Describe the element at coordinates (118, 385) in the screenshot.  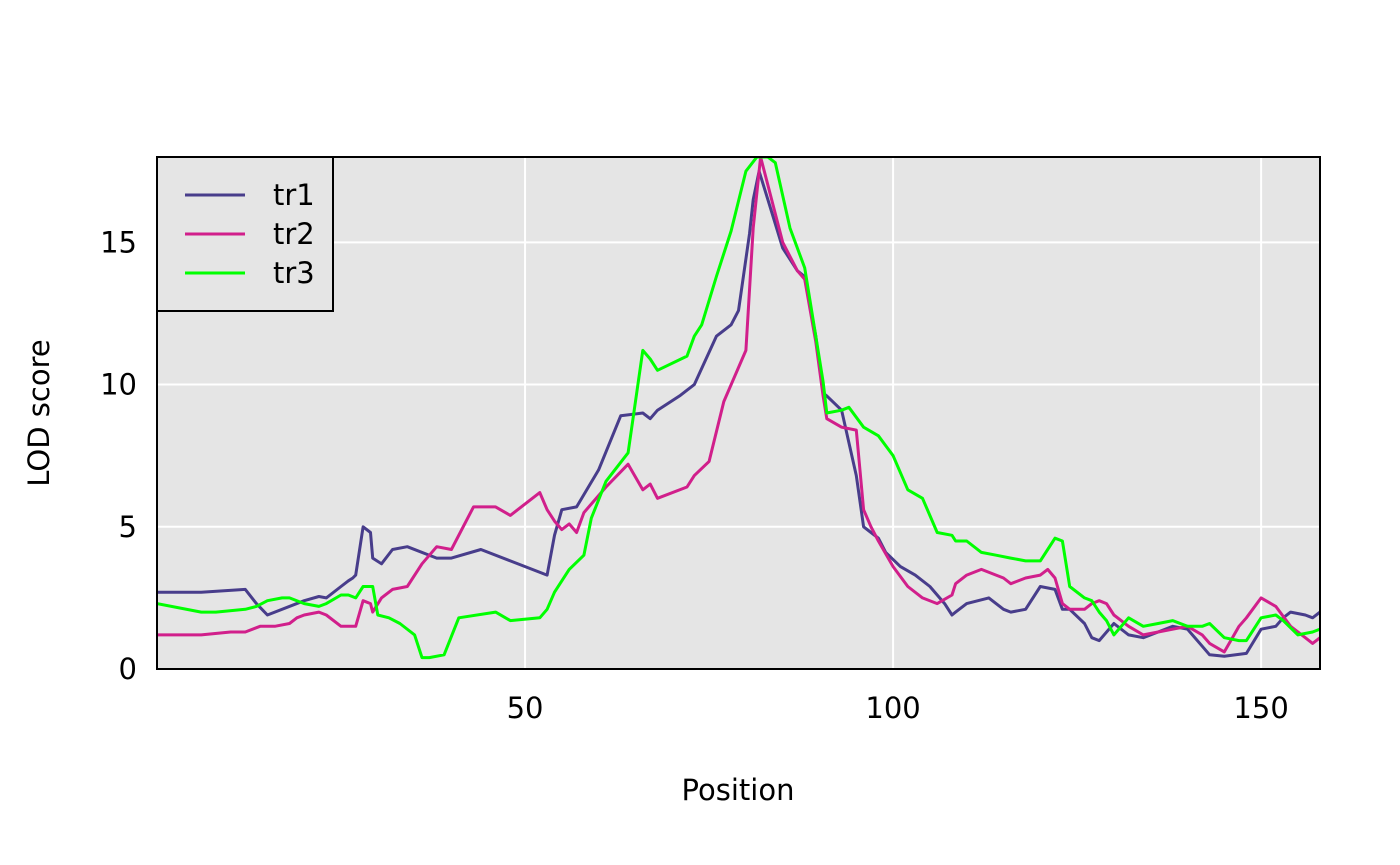
I see `y-tick-label: 10` at that location.